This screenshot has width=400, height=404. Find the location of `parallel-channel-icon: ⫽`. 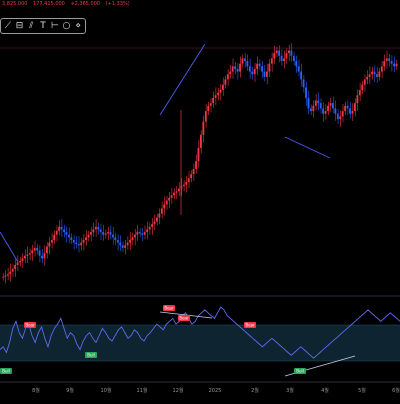

parallel-channel-icon: ⫽ is located at coordinates (31, 25).